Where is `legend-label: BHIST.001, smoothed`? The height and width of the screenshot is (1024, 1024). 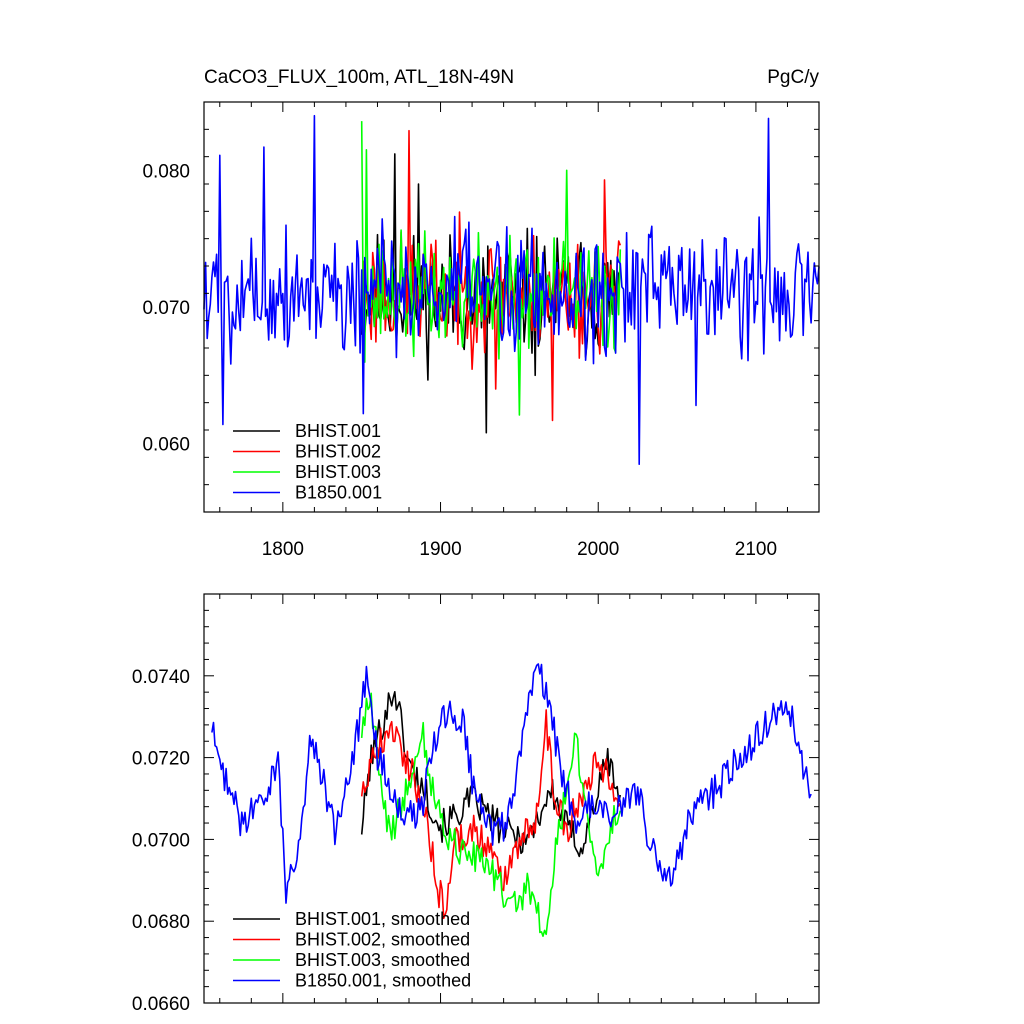 legend-label: BHIST.001, smoothed is located at coordinates (382, 919).